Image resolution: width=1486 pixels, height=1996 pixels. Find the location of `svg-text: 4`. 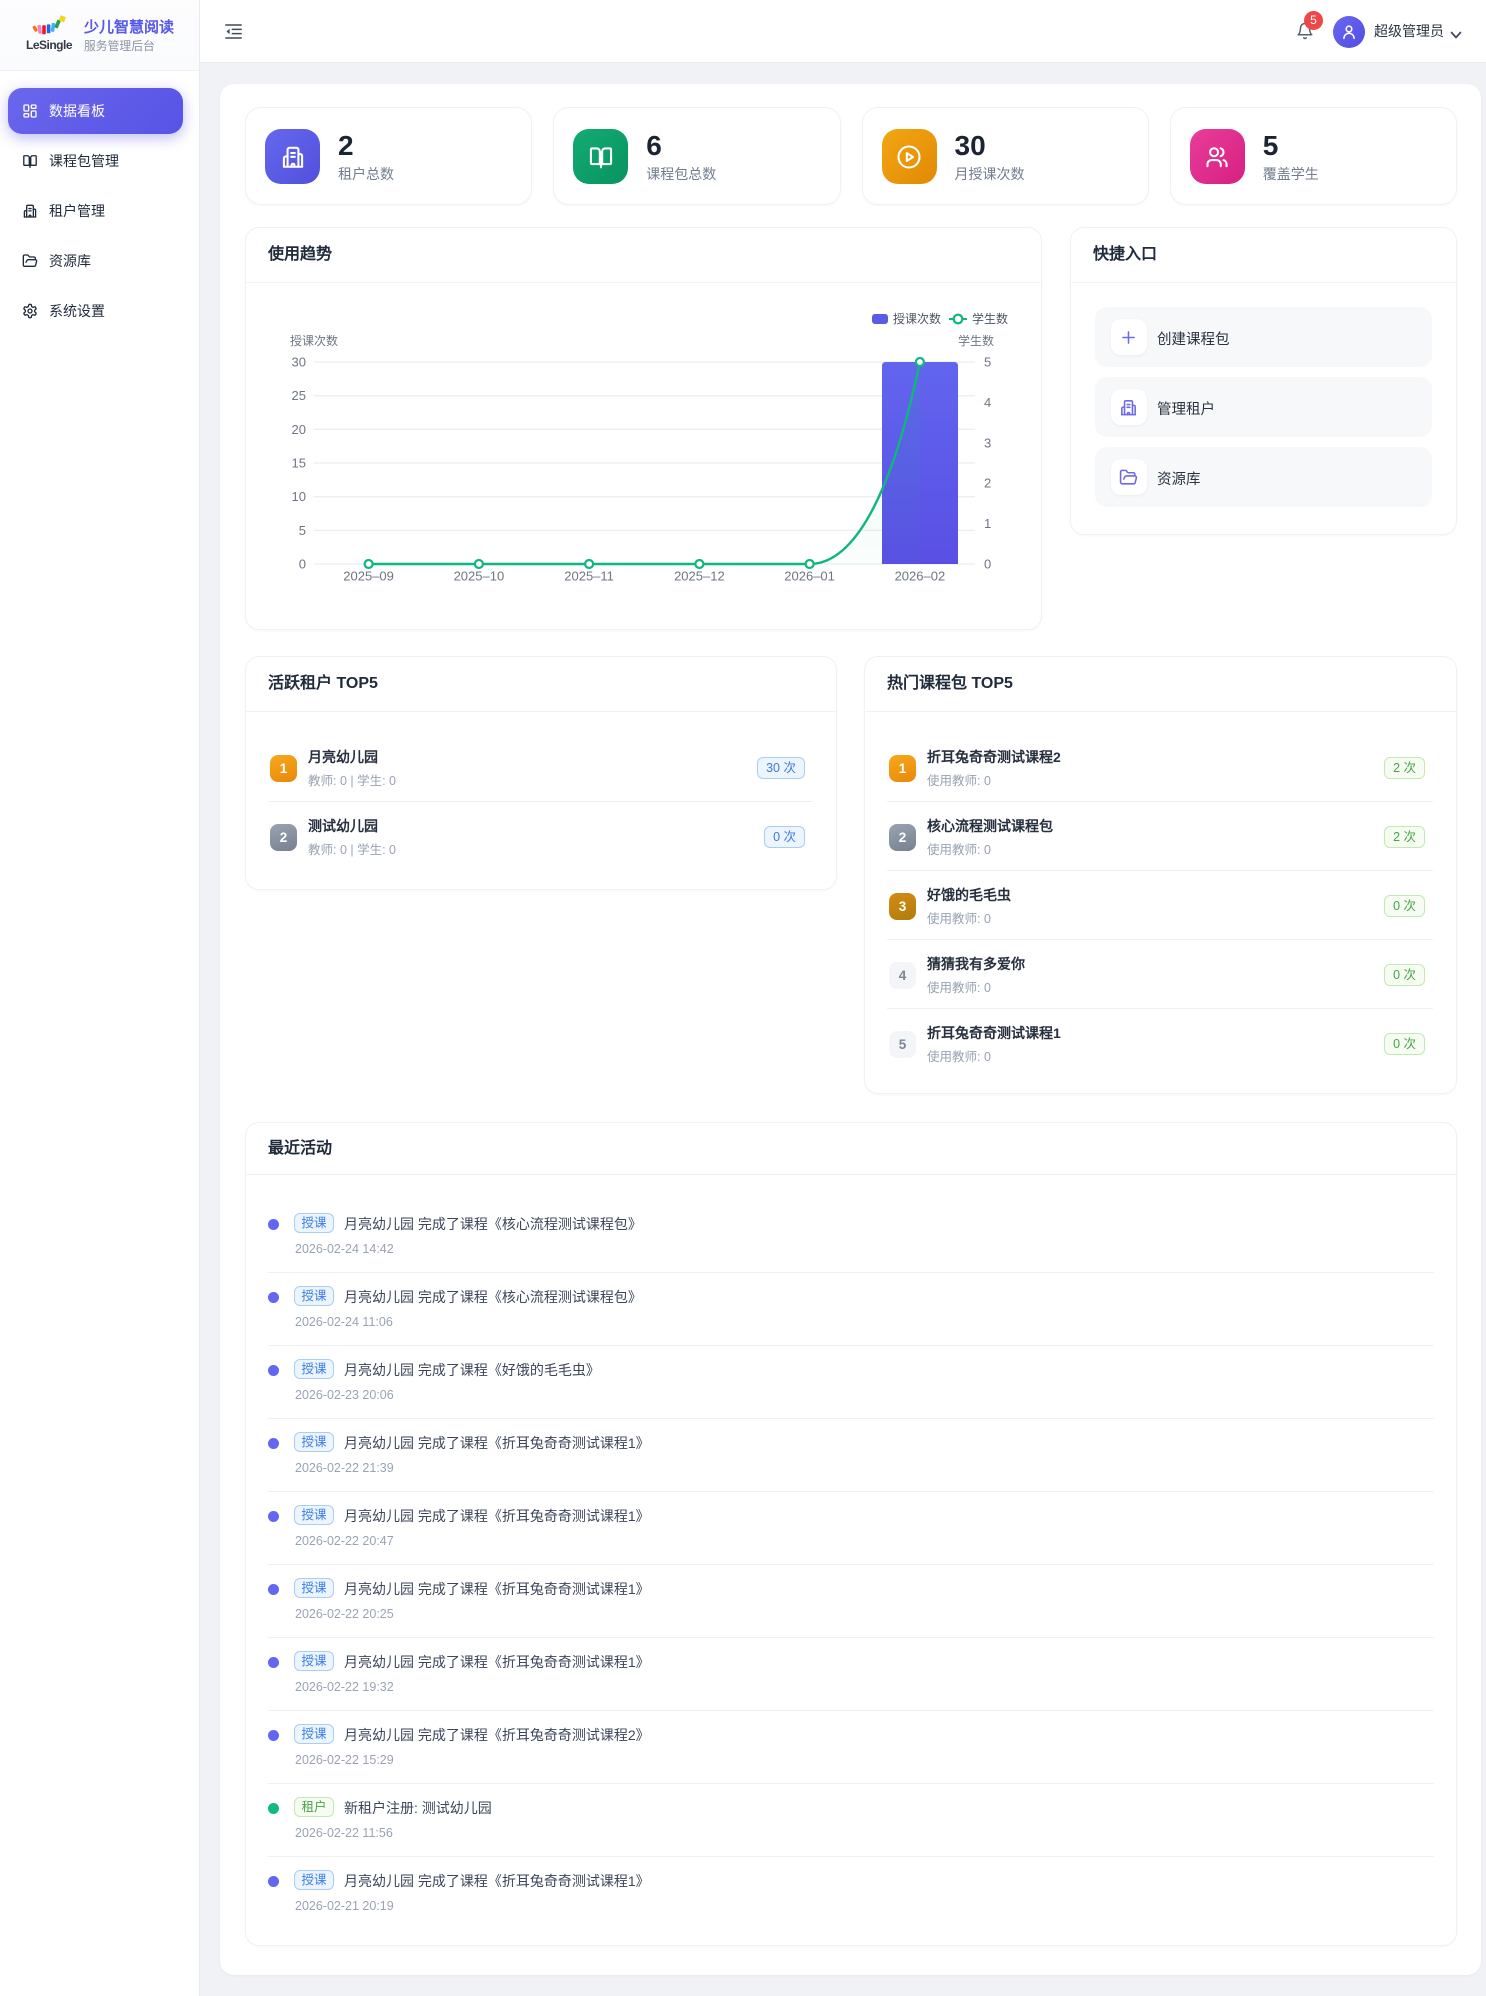

svg-text: 4 is located at coordinates (987, 402).